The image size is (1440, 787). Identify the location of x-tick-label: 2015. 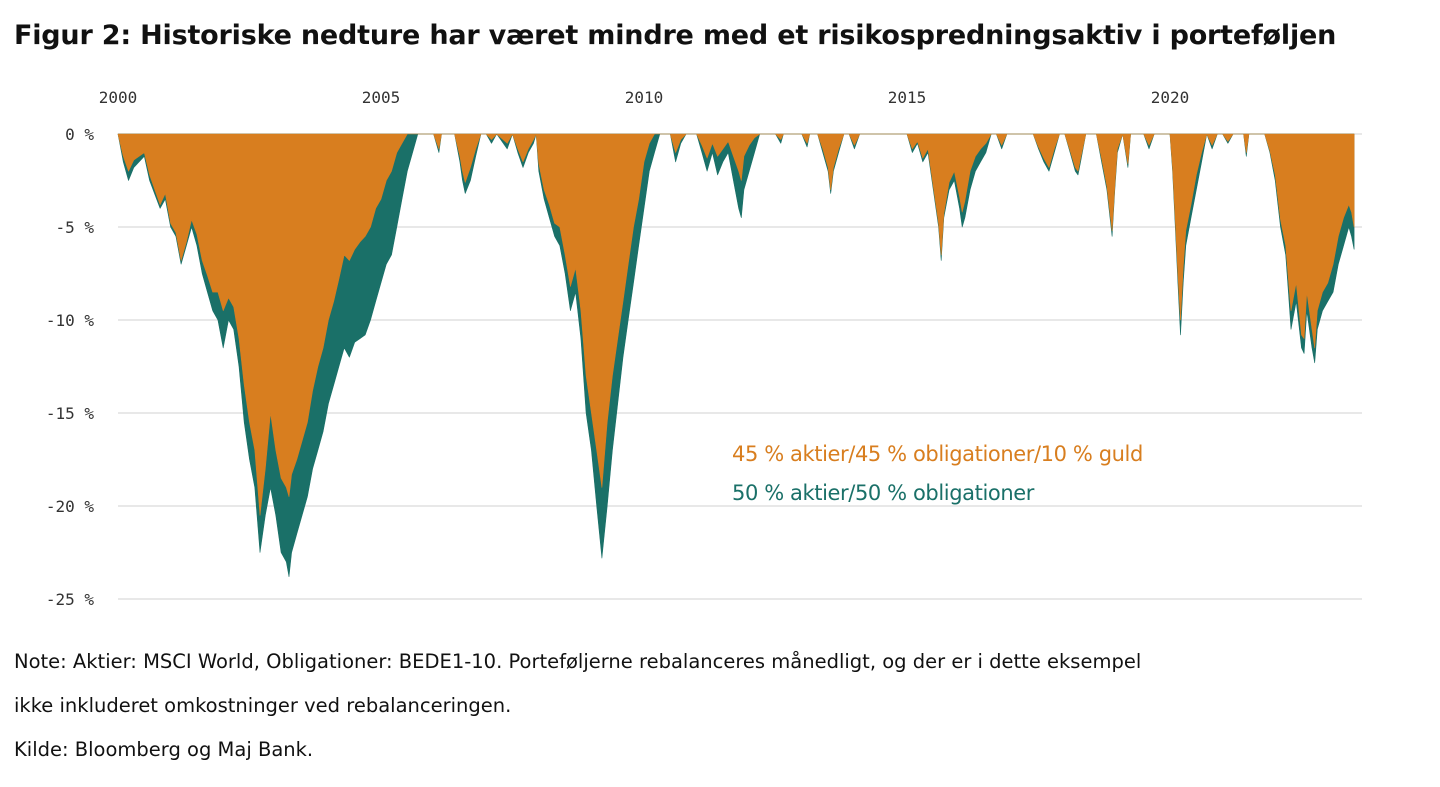
(907, 97).